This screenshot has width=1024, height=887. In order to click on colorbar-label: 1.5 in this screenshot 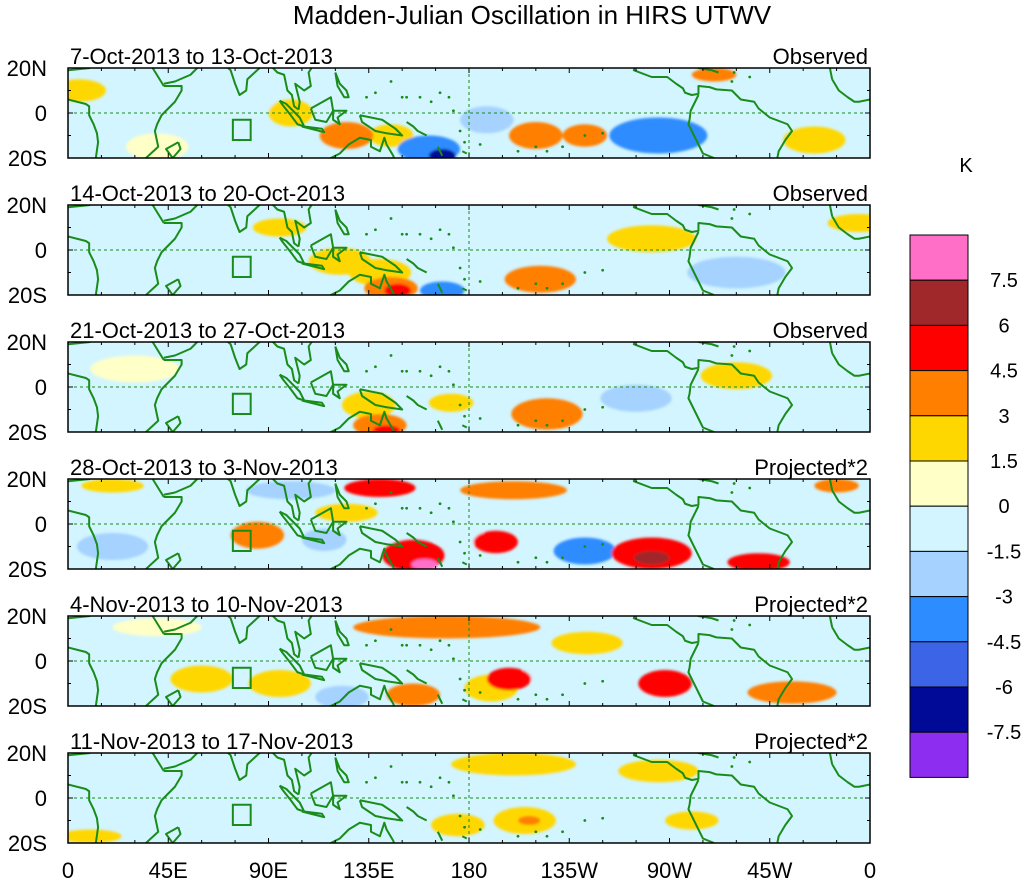, I will do `click(1004, 462)`.